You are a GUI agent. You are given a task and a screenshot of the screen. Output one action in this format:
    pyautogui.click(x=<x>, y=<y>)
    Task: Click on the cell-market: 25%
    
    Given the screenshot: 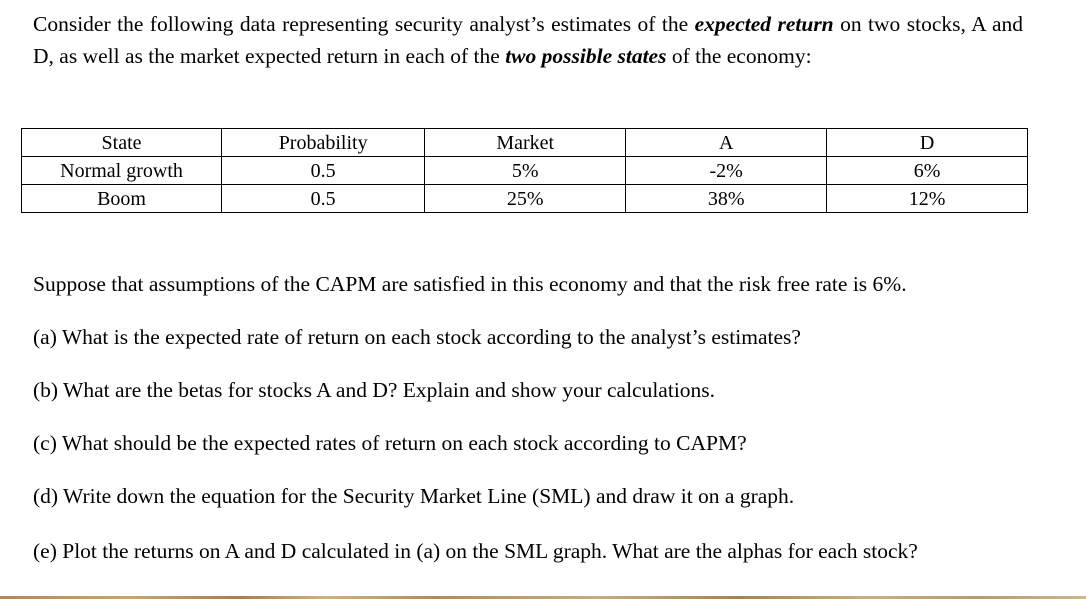 What is the action you would take?
    pyautogui.click(x=525, y=198)
    